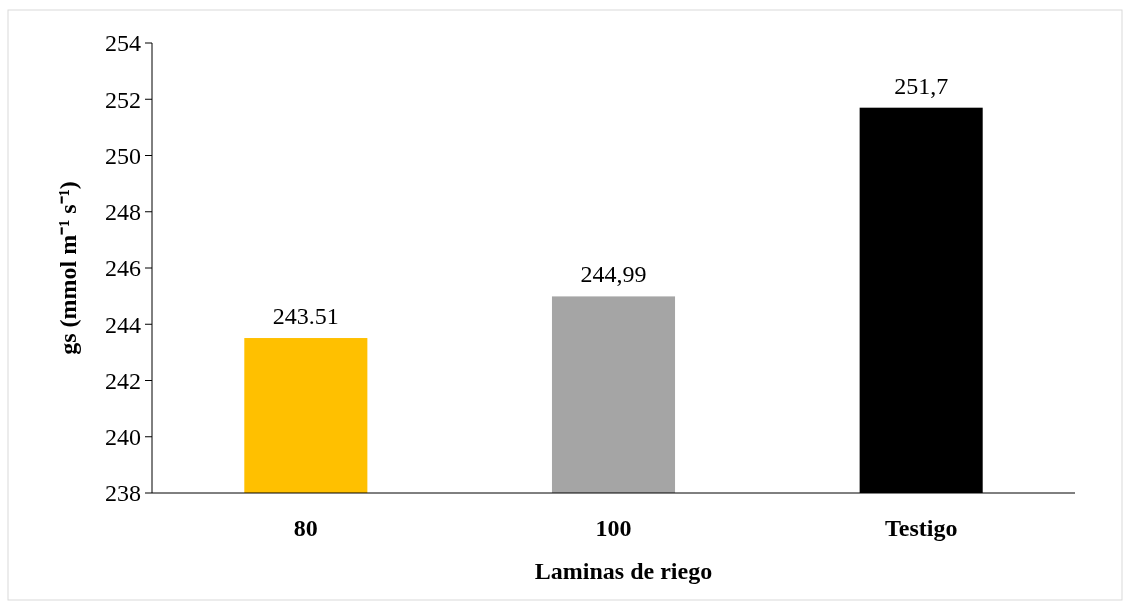 This screenshot has height=610, width=1131. I want to click on y-tick-label: 254, so click(123, 43).